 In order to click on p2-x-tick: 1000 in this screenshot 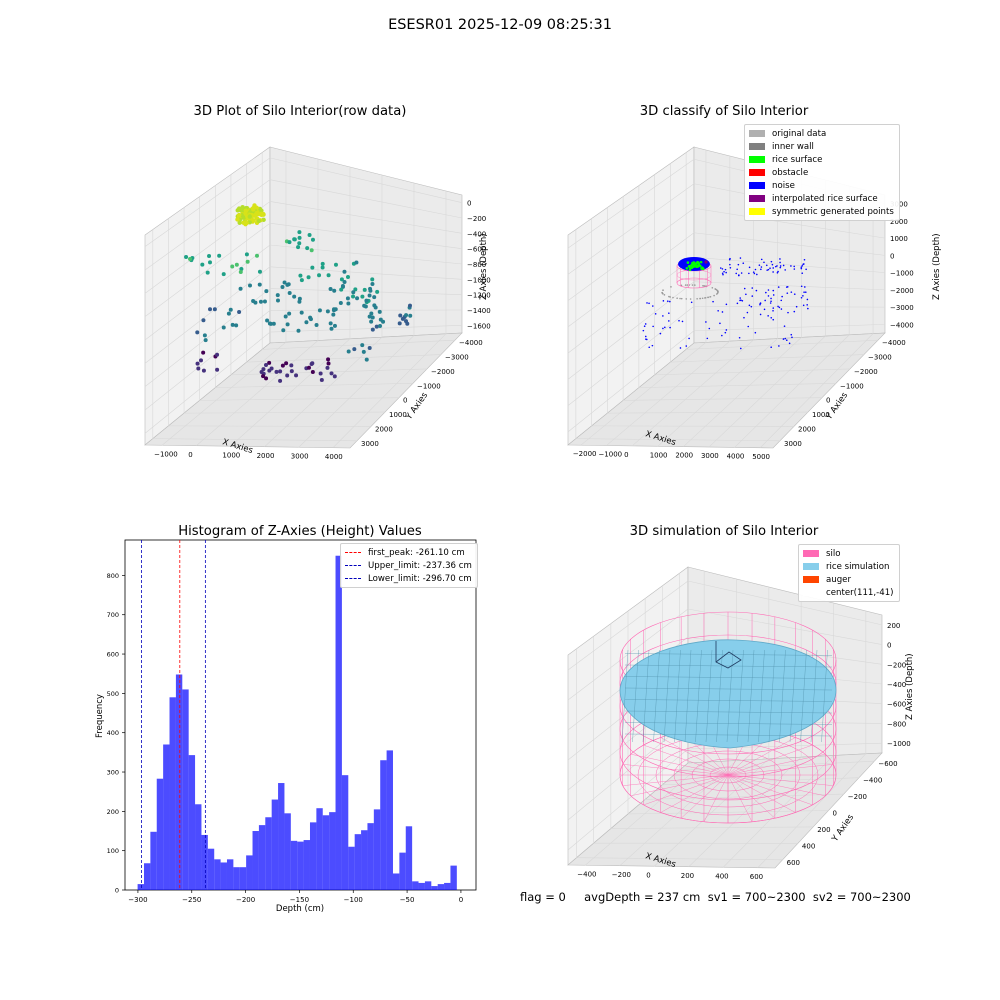, I will do `click(659, 455)`.